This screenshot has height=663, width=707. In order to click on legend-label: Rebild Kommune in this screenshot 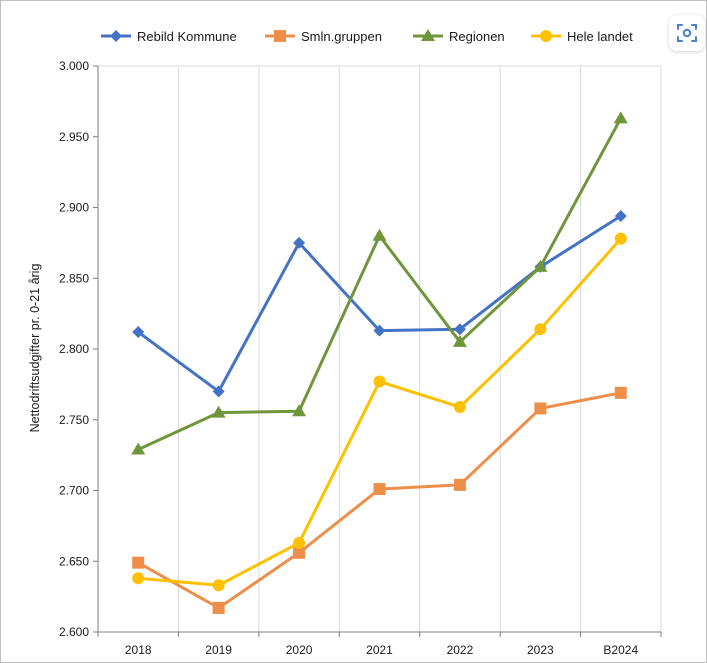, I will do `click(187, 36)`.